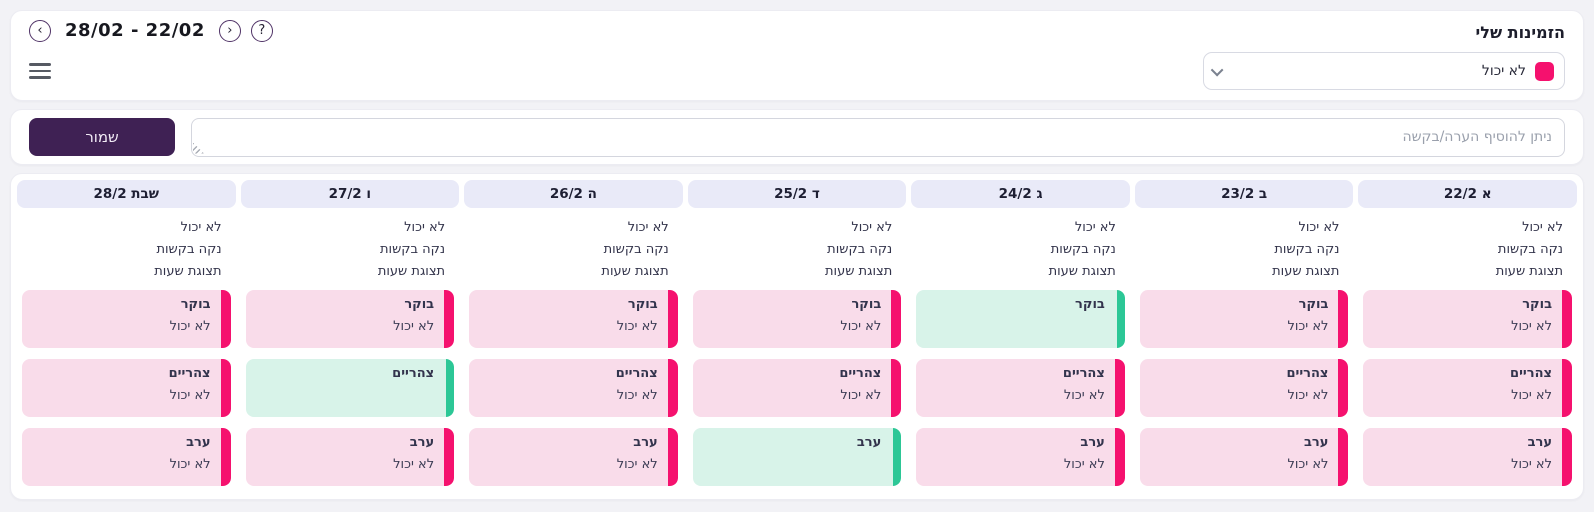 The height and width of the screenshot is (512, 1594). Describe the element at coordinates (1384, 71) in the screenshot. I see `status-legend-dropdown: לא יכול` at that location.